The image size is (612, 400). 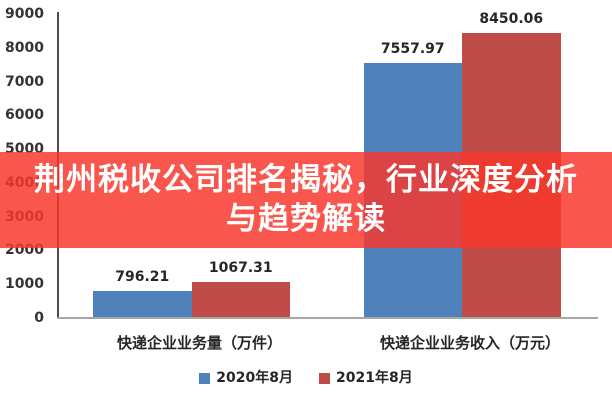 What do you see at coordinates (240, 299) in the screenshot?
I see `bar-2021年8月-0` at bounding box center [240, 299].